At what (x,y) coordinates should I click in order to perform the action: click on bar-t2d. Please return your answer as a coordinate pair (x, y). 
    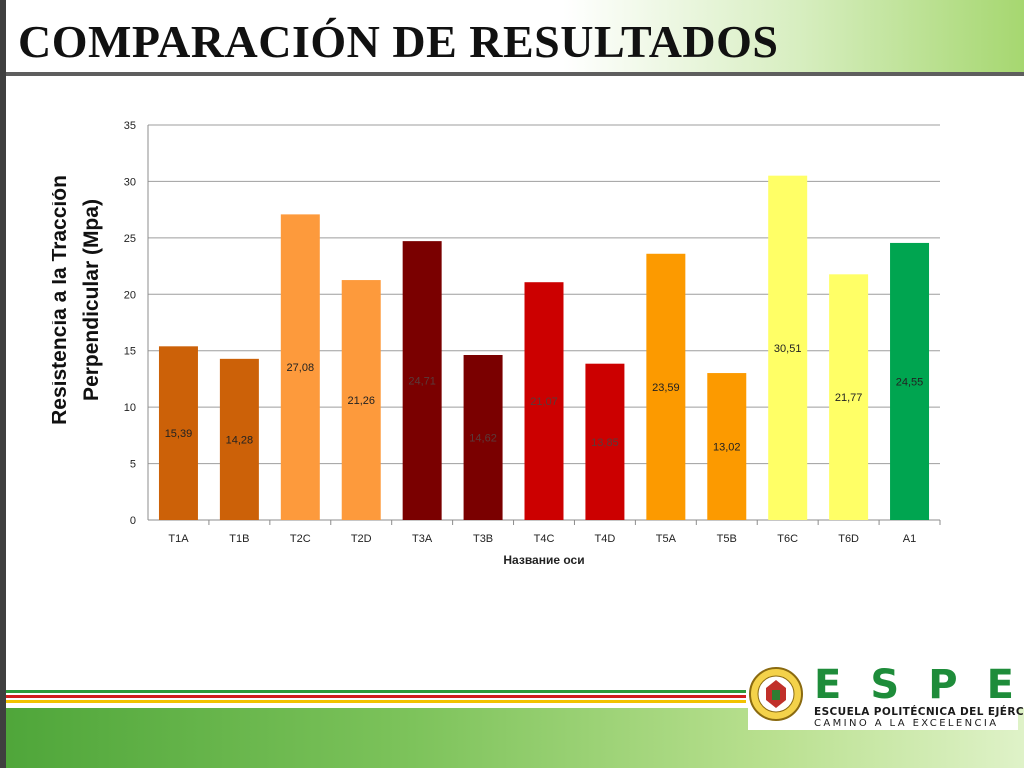
    Looking at the image, I should click on (361, 400).